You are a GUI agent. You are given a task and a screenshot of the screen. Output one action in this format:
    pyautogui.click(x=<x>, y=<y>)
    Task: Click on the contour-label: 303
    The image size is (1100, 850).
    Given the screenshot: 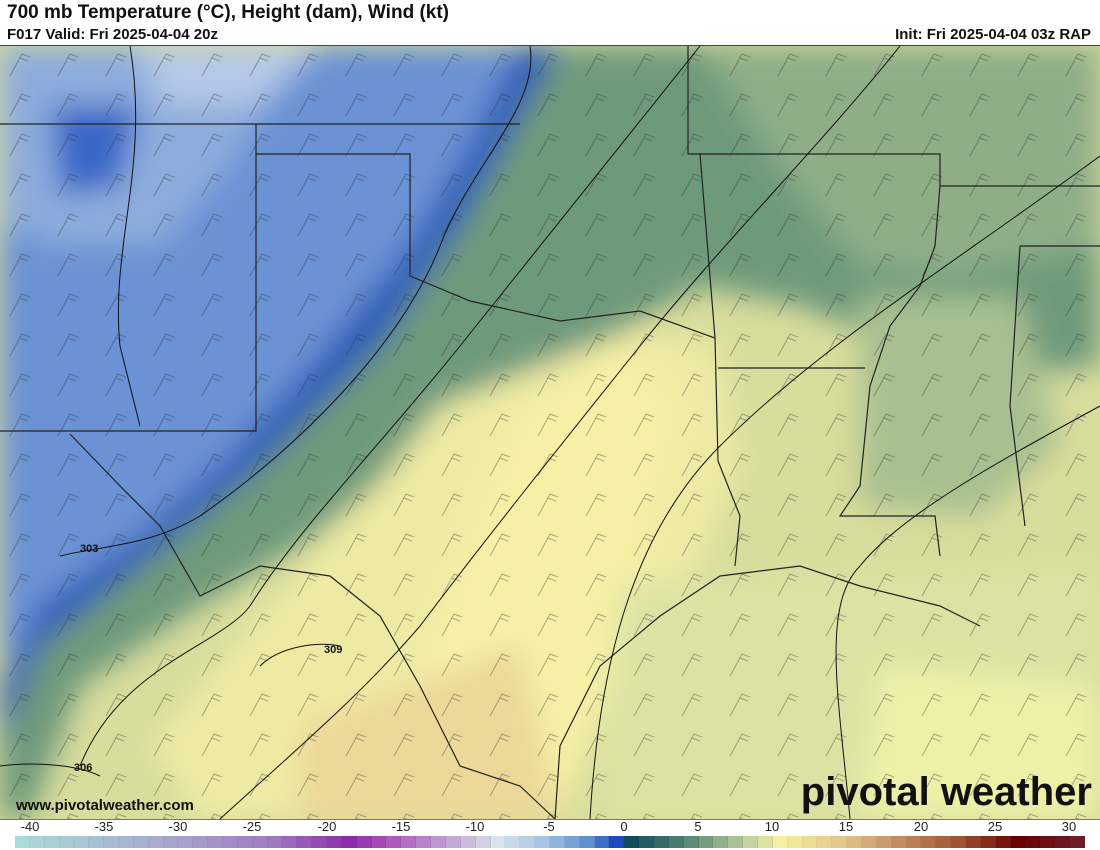 What is the action you would take?
    pyautogui.click(x=89, y=549)
    